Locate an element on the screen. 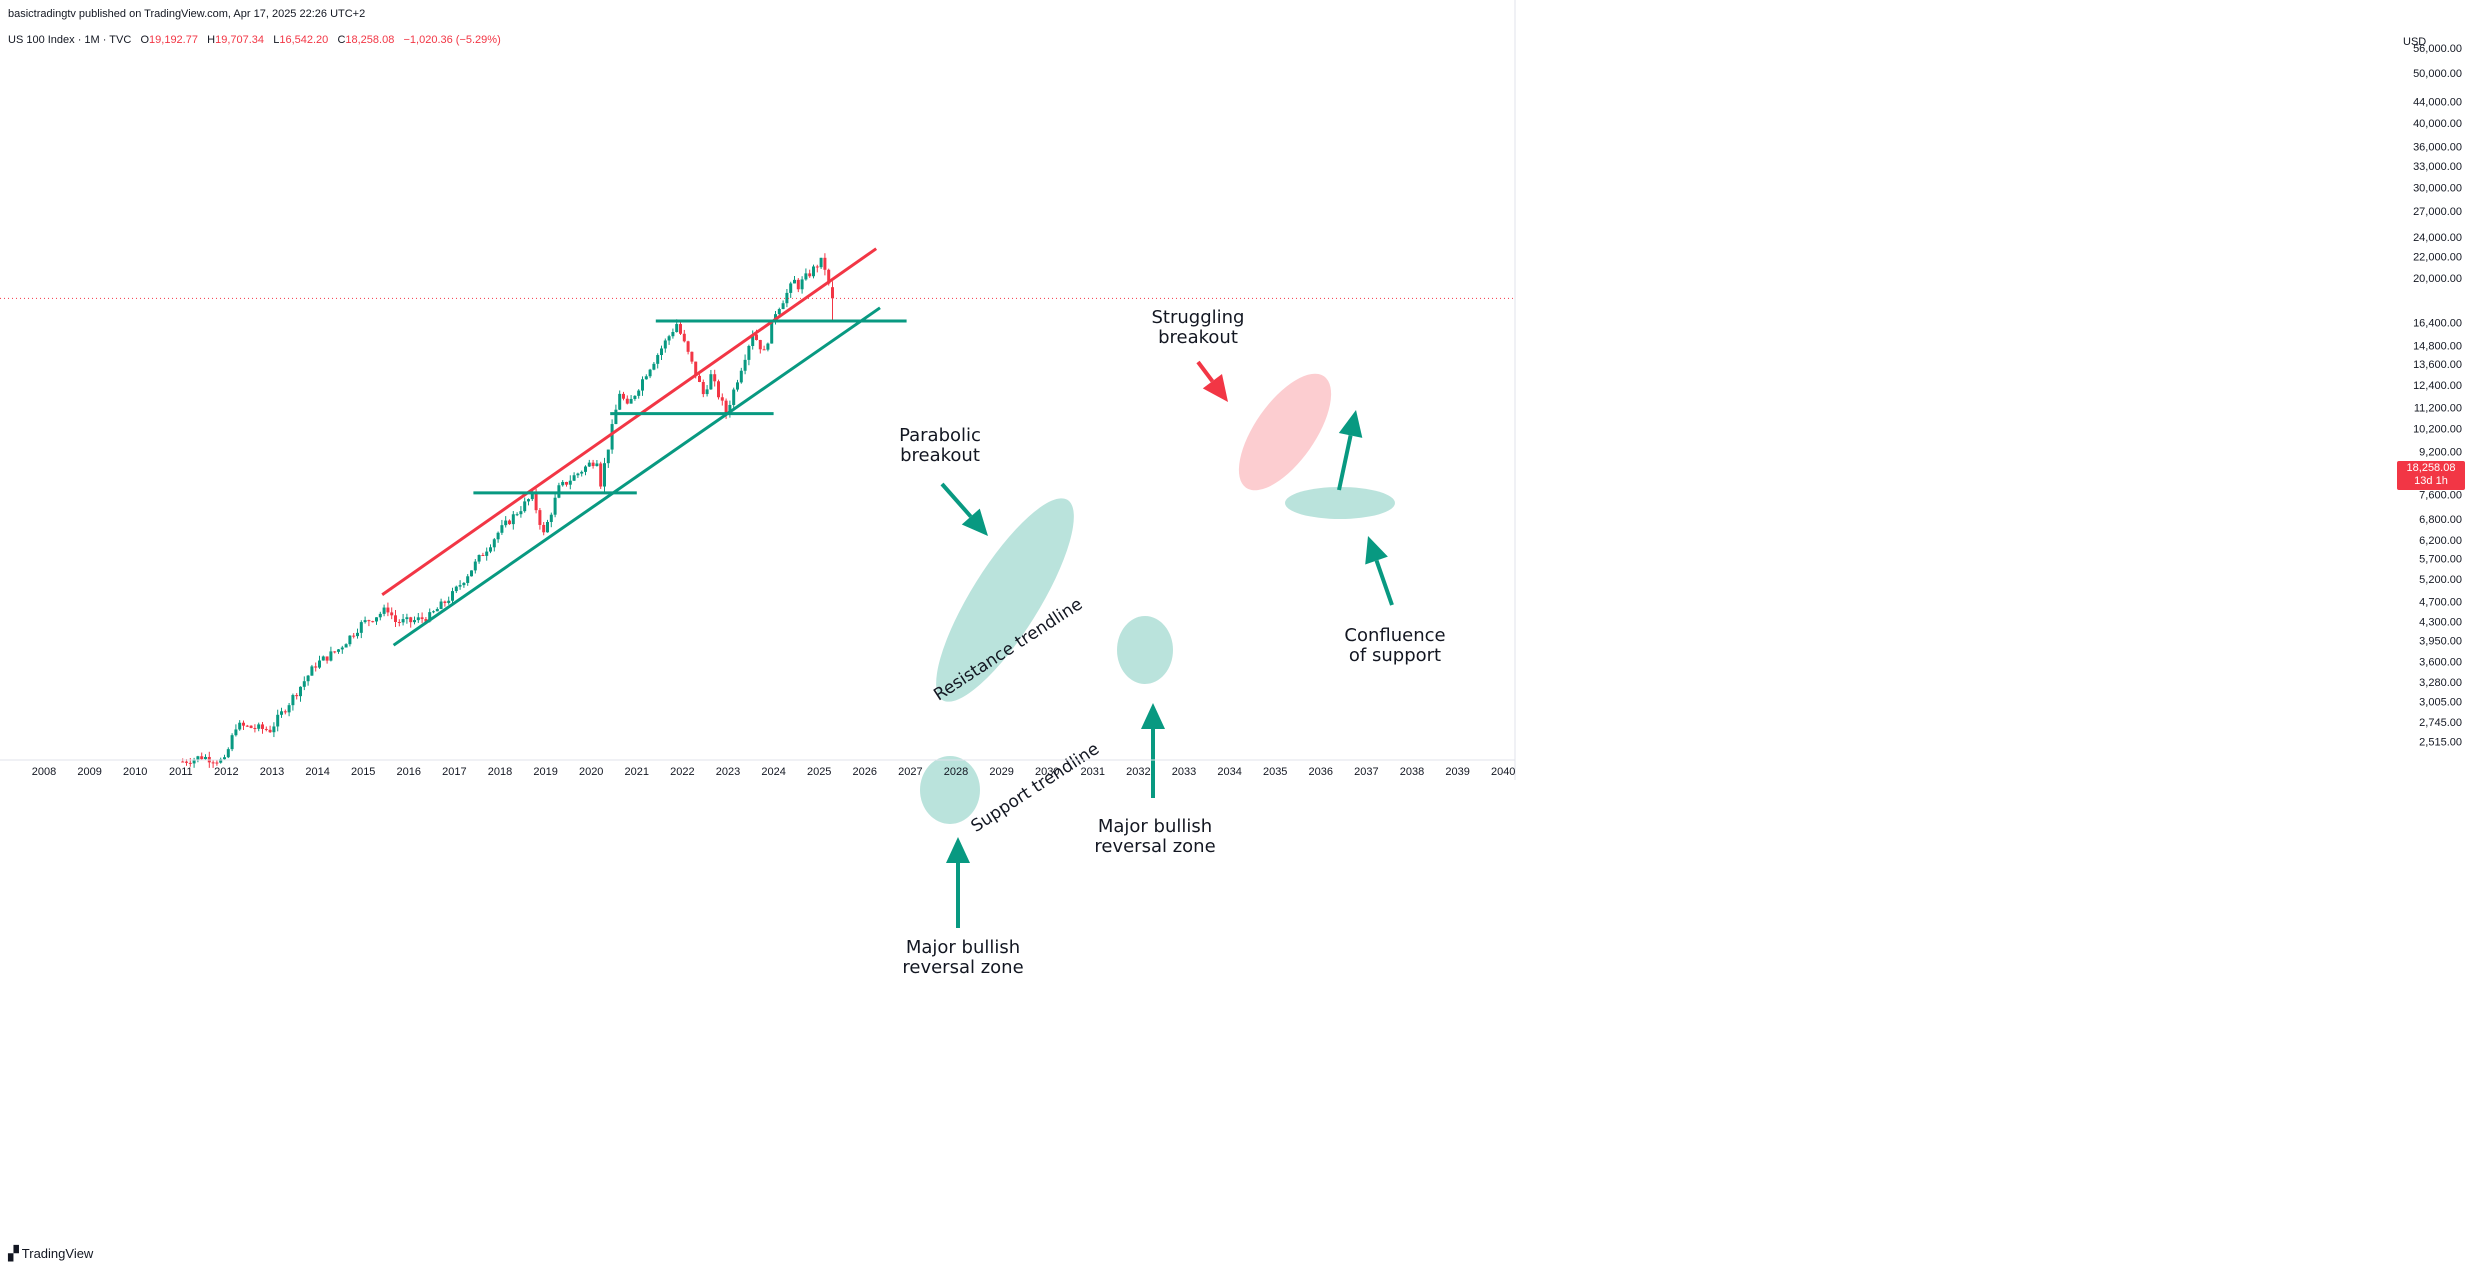 The image size is (2475, 1268). year-label: 2016 is located at coordinates (409, 772).